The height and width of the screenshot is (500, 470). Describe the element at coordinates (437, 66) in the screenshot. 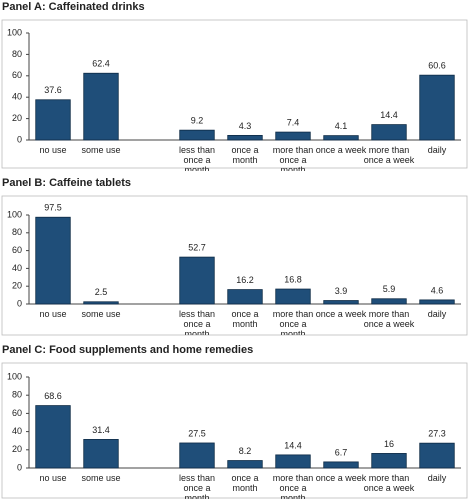

I see `value-label: 60.6` at that location.